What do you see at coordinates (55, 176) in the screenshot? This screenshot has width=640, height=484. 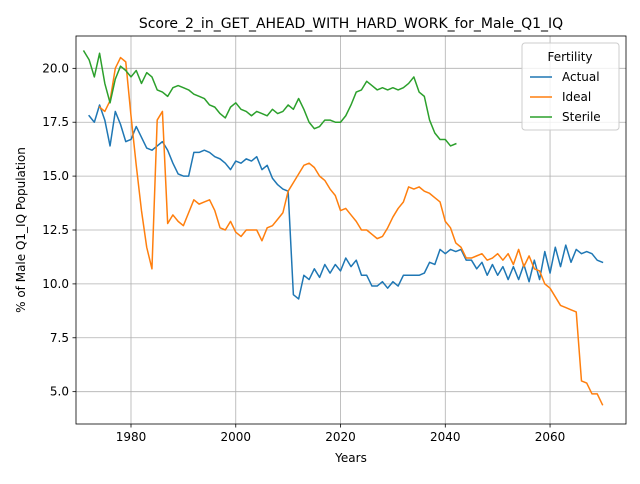 I see `y-tick-label: 15.0` at bounding box center [55, 176].